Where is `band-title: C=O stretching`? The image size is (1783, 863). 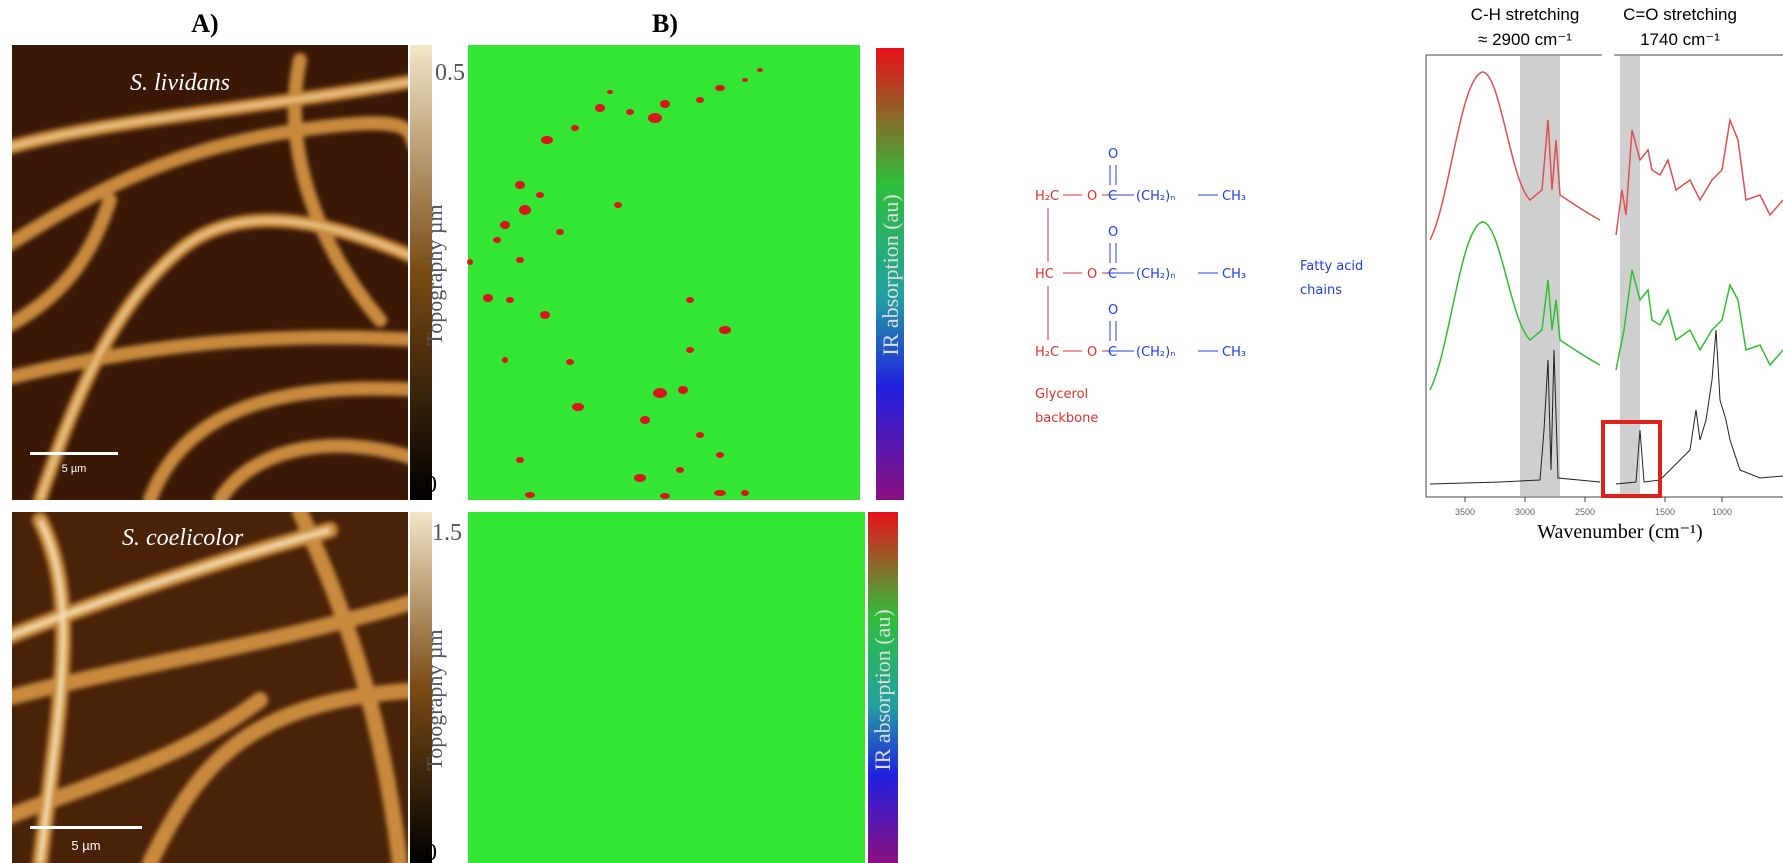
band-title: C=O stretching is located at coordinates (1680, 14).